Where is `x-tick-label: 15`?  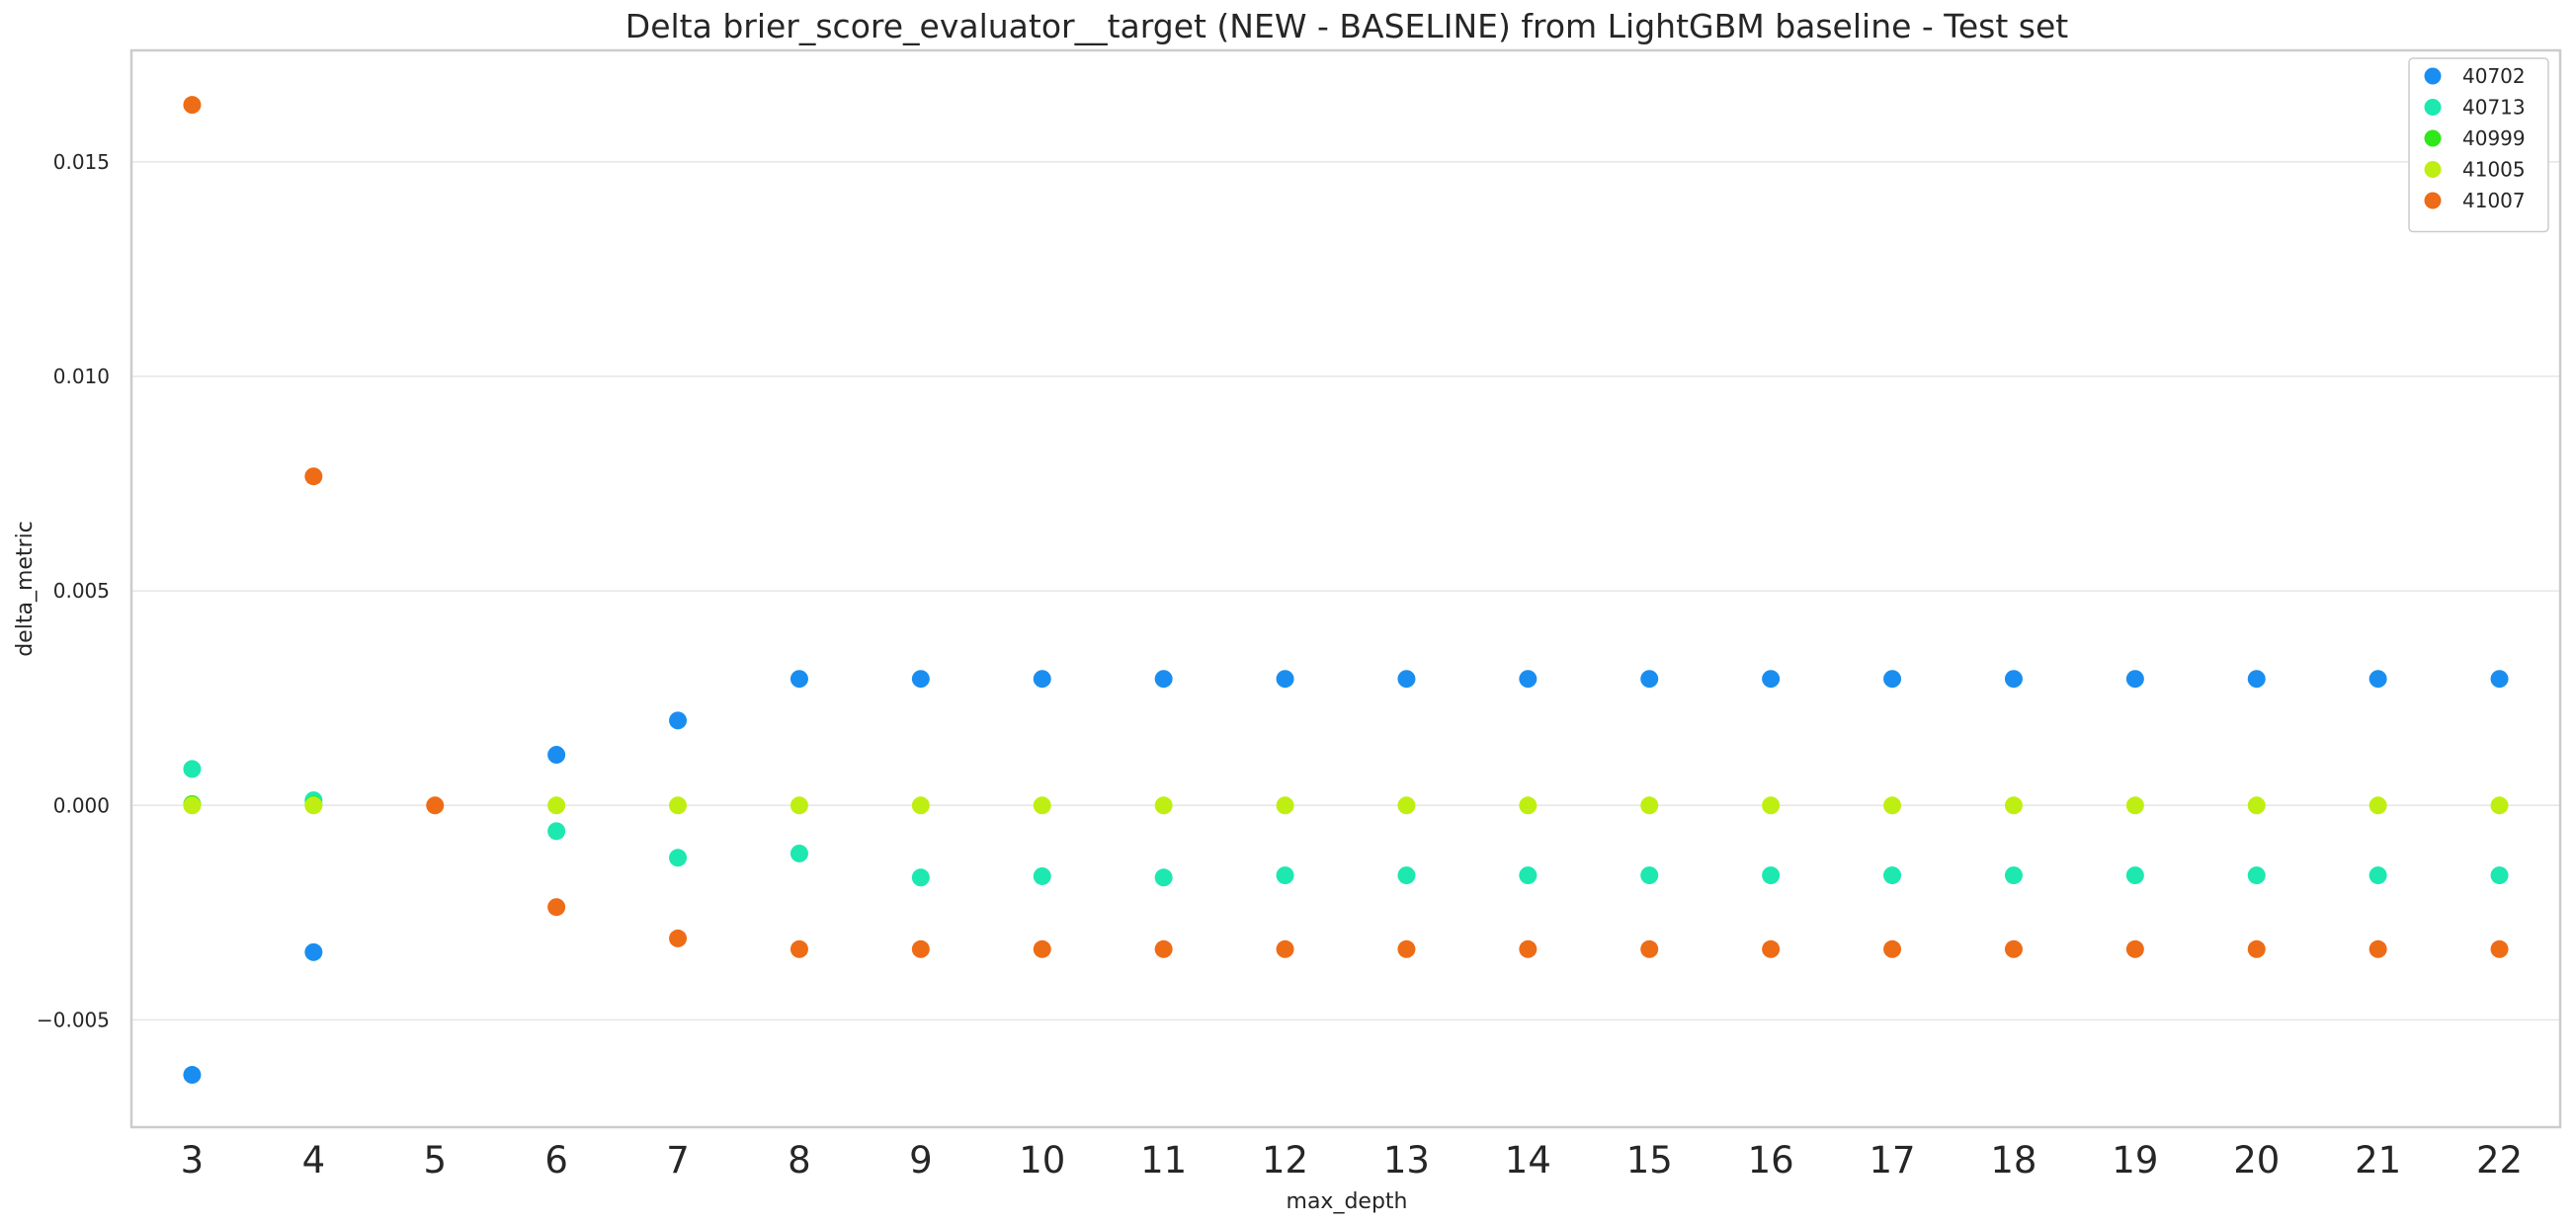 x-tick-label: 15 is located at coordinates (1649, 1161).